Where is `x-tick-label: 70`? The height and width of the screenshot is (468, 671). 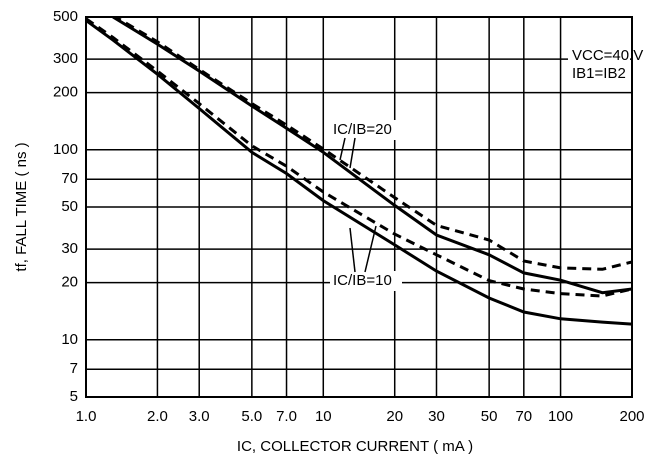
x-tick-label: 70 is located at coordinates (523, 416).